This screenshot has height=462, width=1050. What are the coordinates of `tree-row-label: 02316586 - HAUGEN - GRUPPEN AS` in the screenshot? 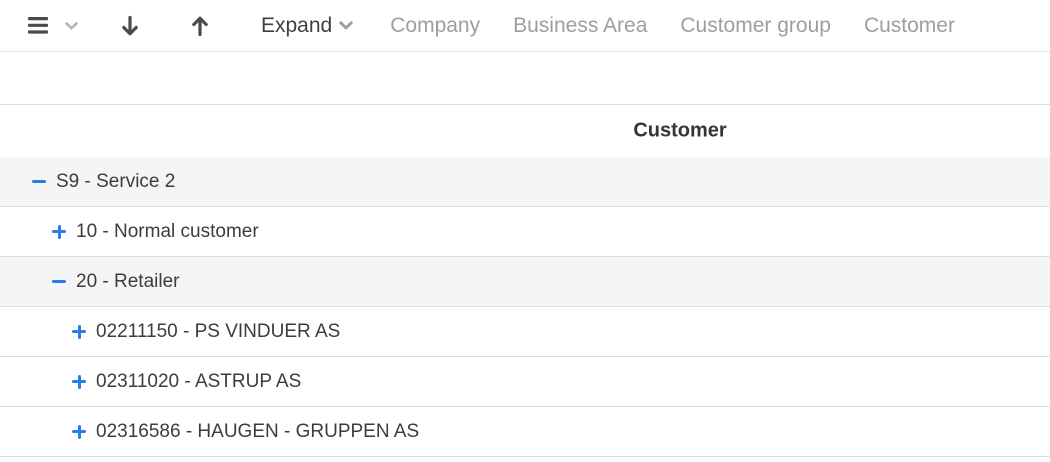 It's located at (258, 431).